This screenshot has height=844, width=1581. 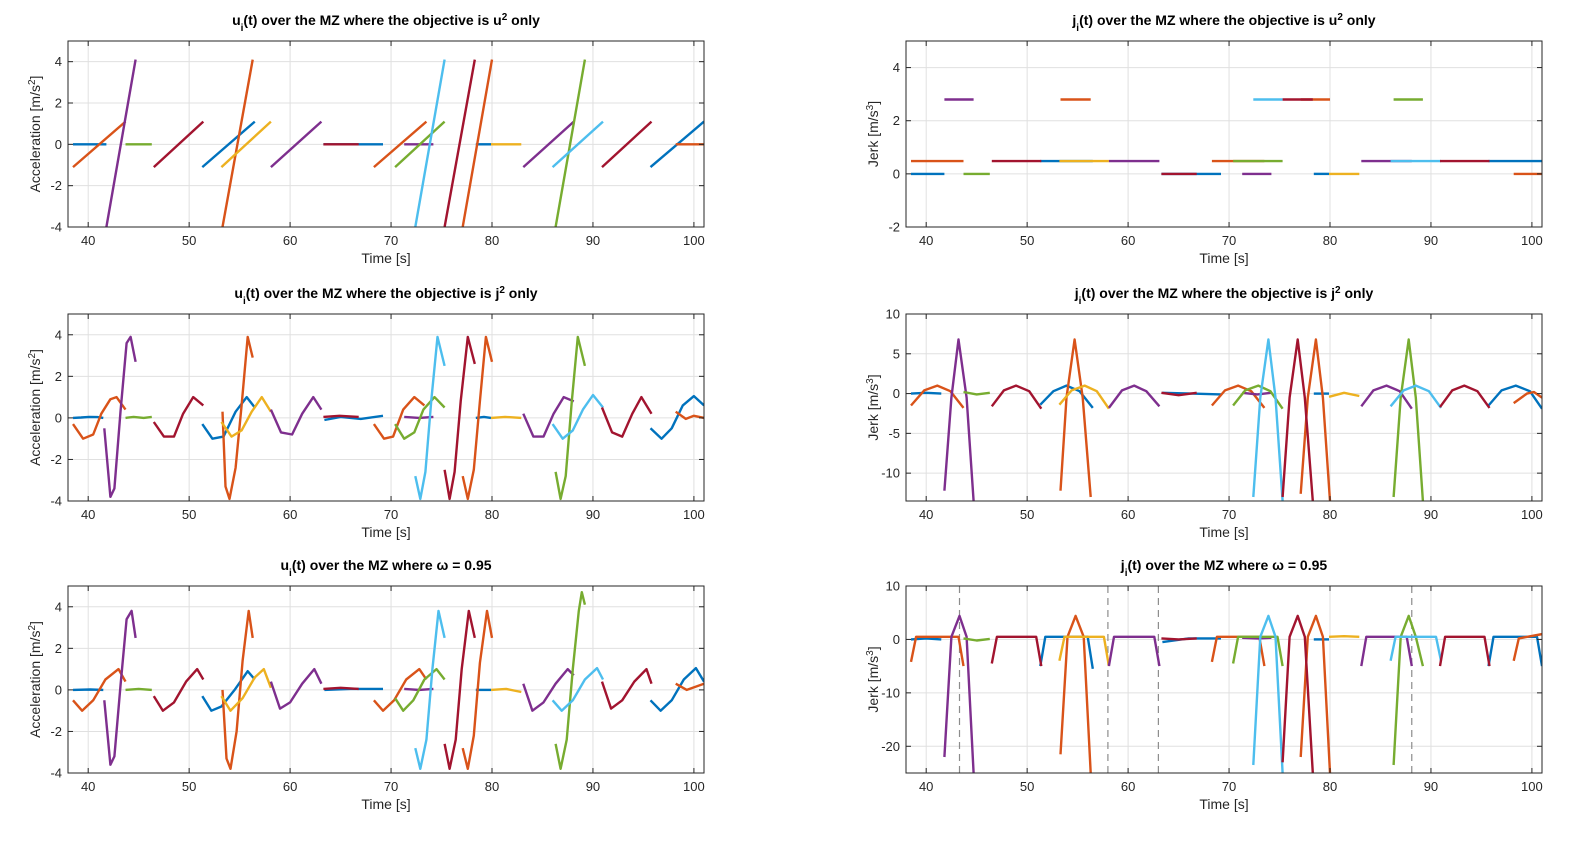 I want to click on series-yellow-segment, so click(x=1344, y=394).